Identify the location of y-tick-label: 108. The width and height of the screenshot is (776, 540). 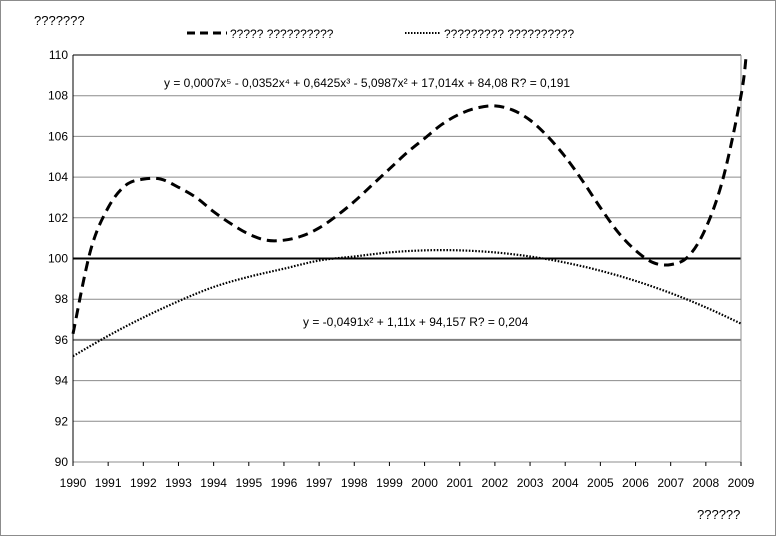
(58, 96).